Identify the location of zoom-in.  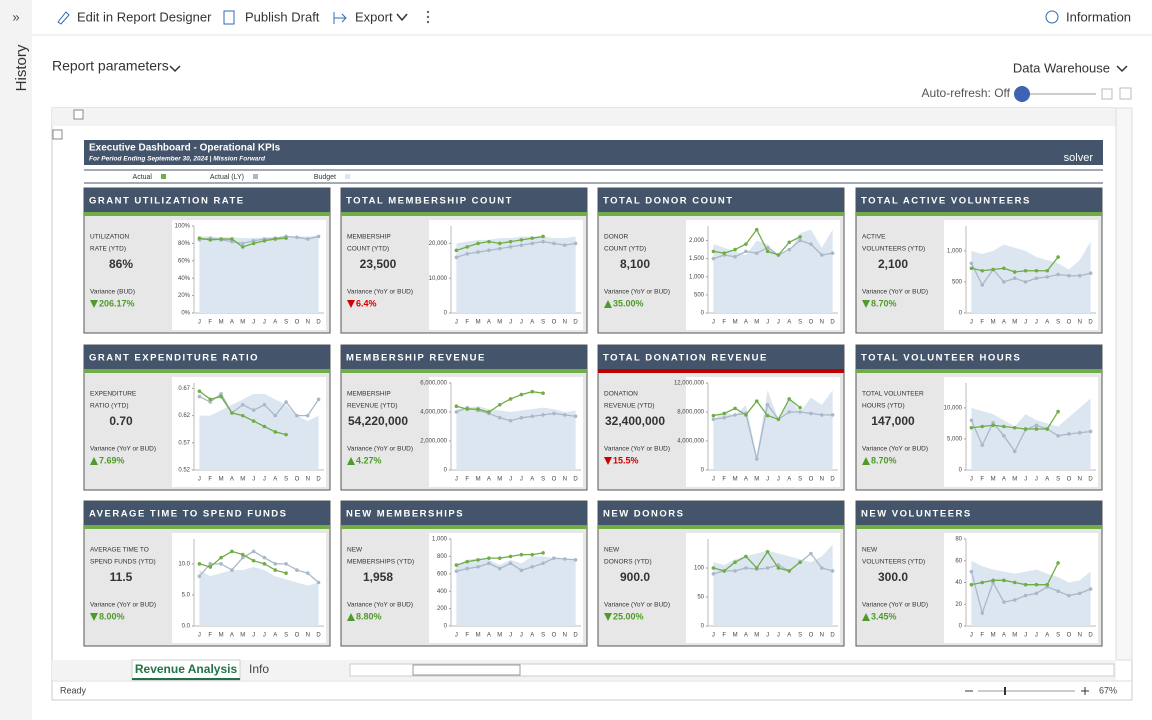
(1085, 691).